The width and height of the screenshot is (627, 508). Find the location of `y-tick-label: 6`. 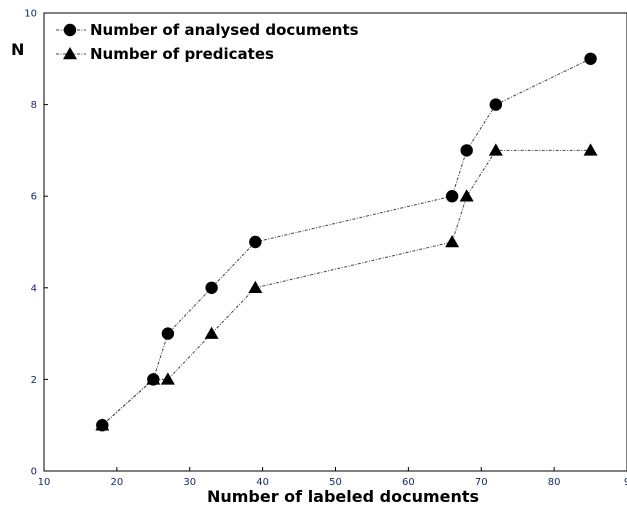

y-tick-label: 6 is located at coordinates (34, 197).